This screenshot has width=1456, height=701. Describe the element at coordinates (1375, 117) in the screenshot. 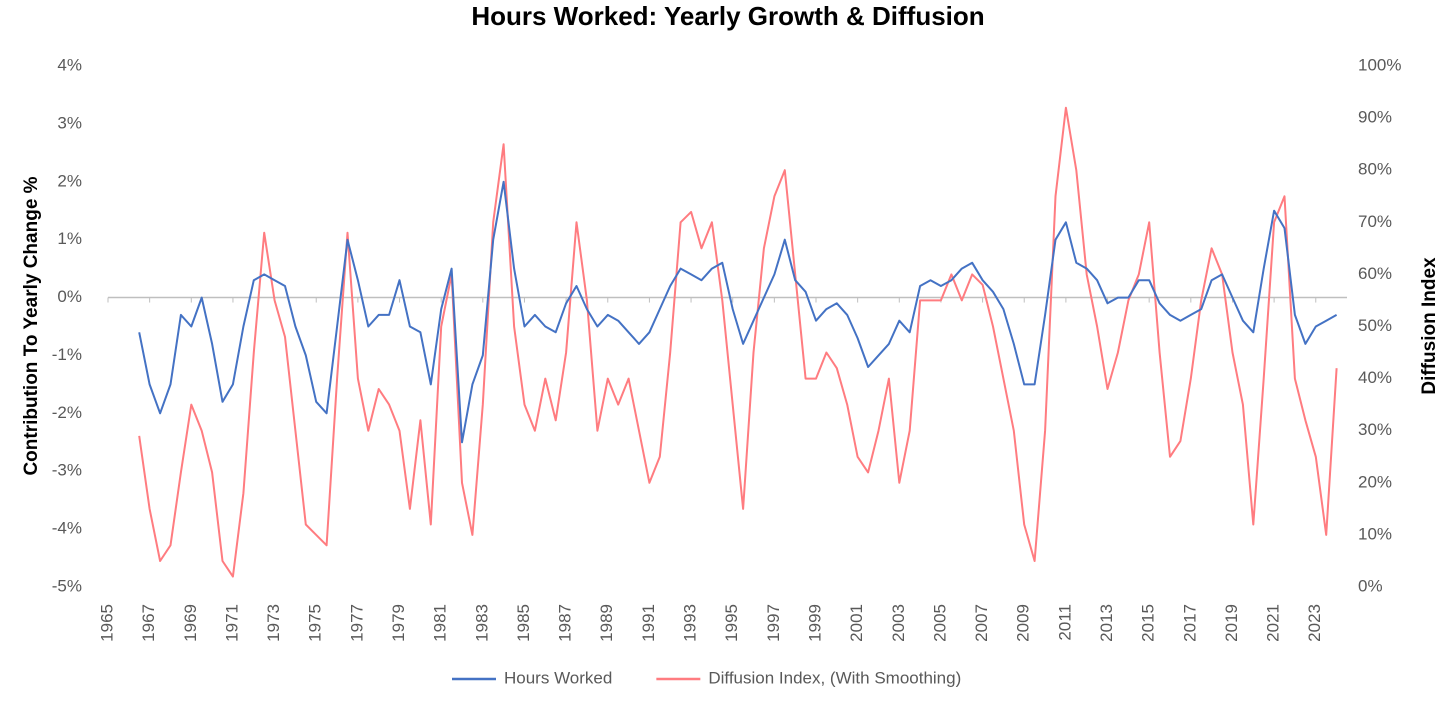

I see `y2-tick-label: 90%` at that location.